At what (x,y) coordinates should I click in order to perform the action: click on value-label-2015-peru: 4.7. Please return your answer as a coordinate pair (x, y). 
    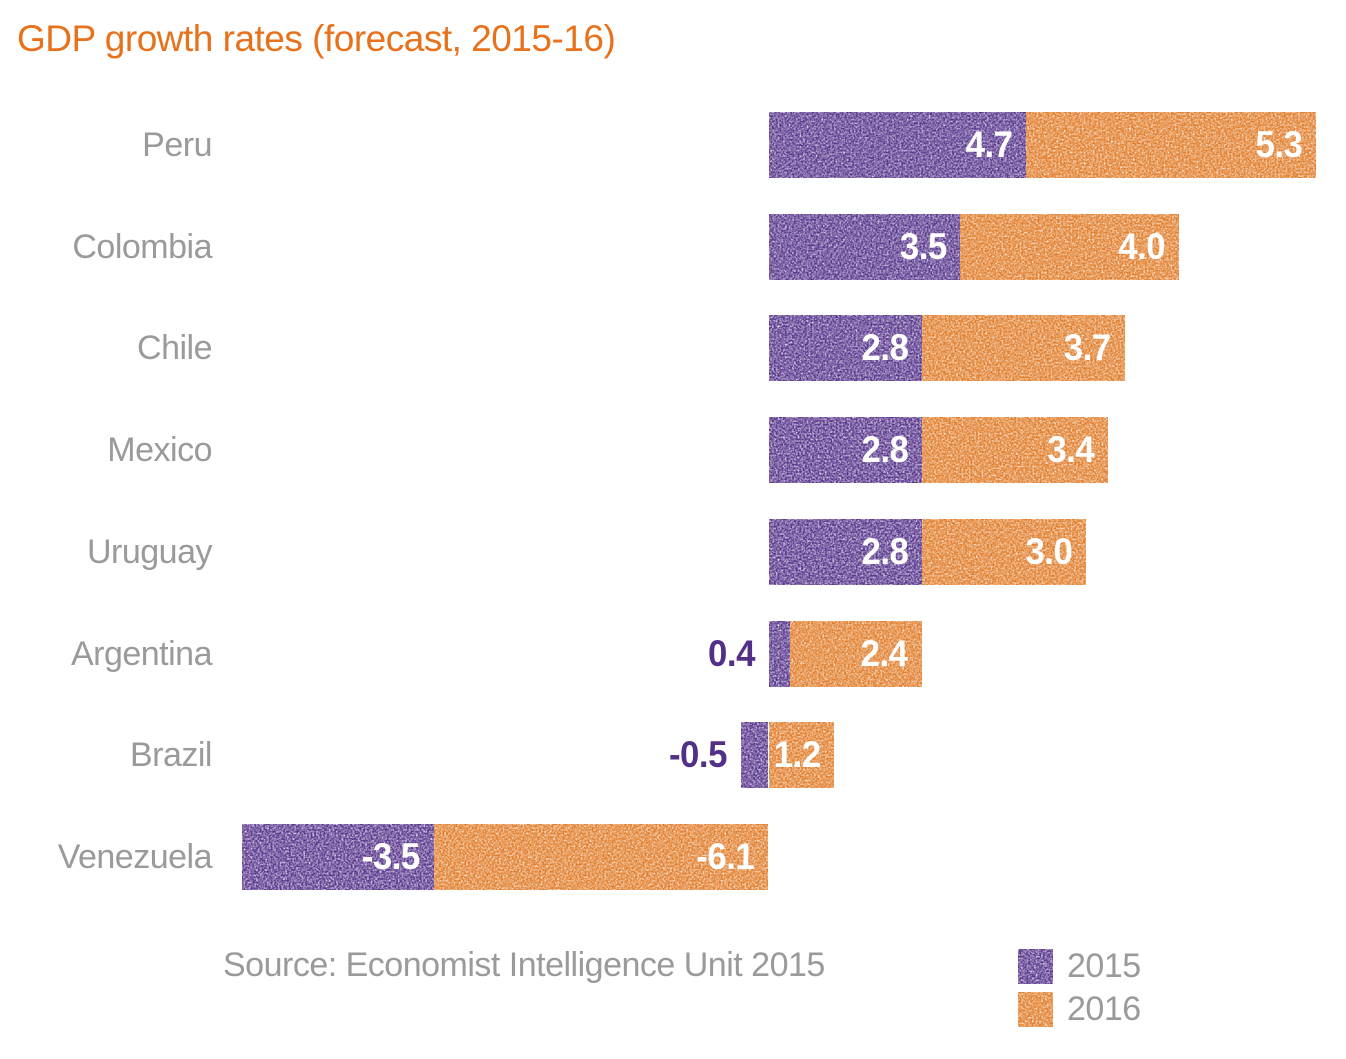
    Looking at the image, I should click on (989, 144).